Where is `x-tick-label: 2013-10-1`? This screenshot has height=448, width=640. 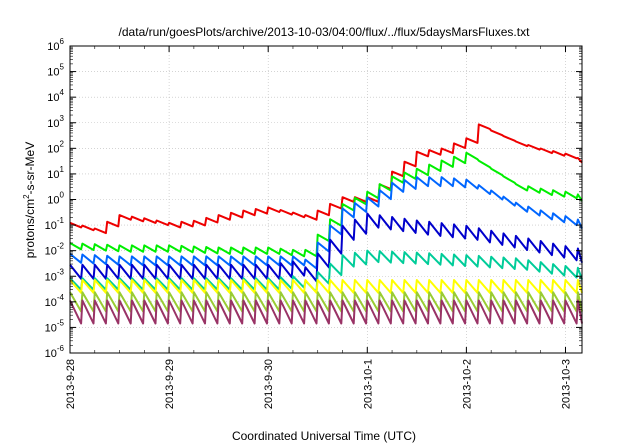 x-tick-label: 2013-10-1 is located at coordinates (368, 384).